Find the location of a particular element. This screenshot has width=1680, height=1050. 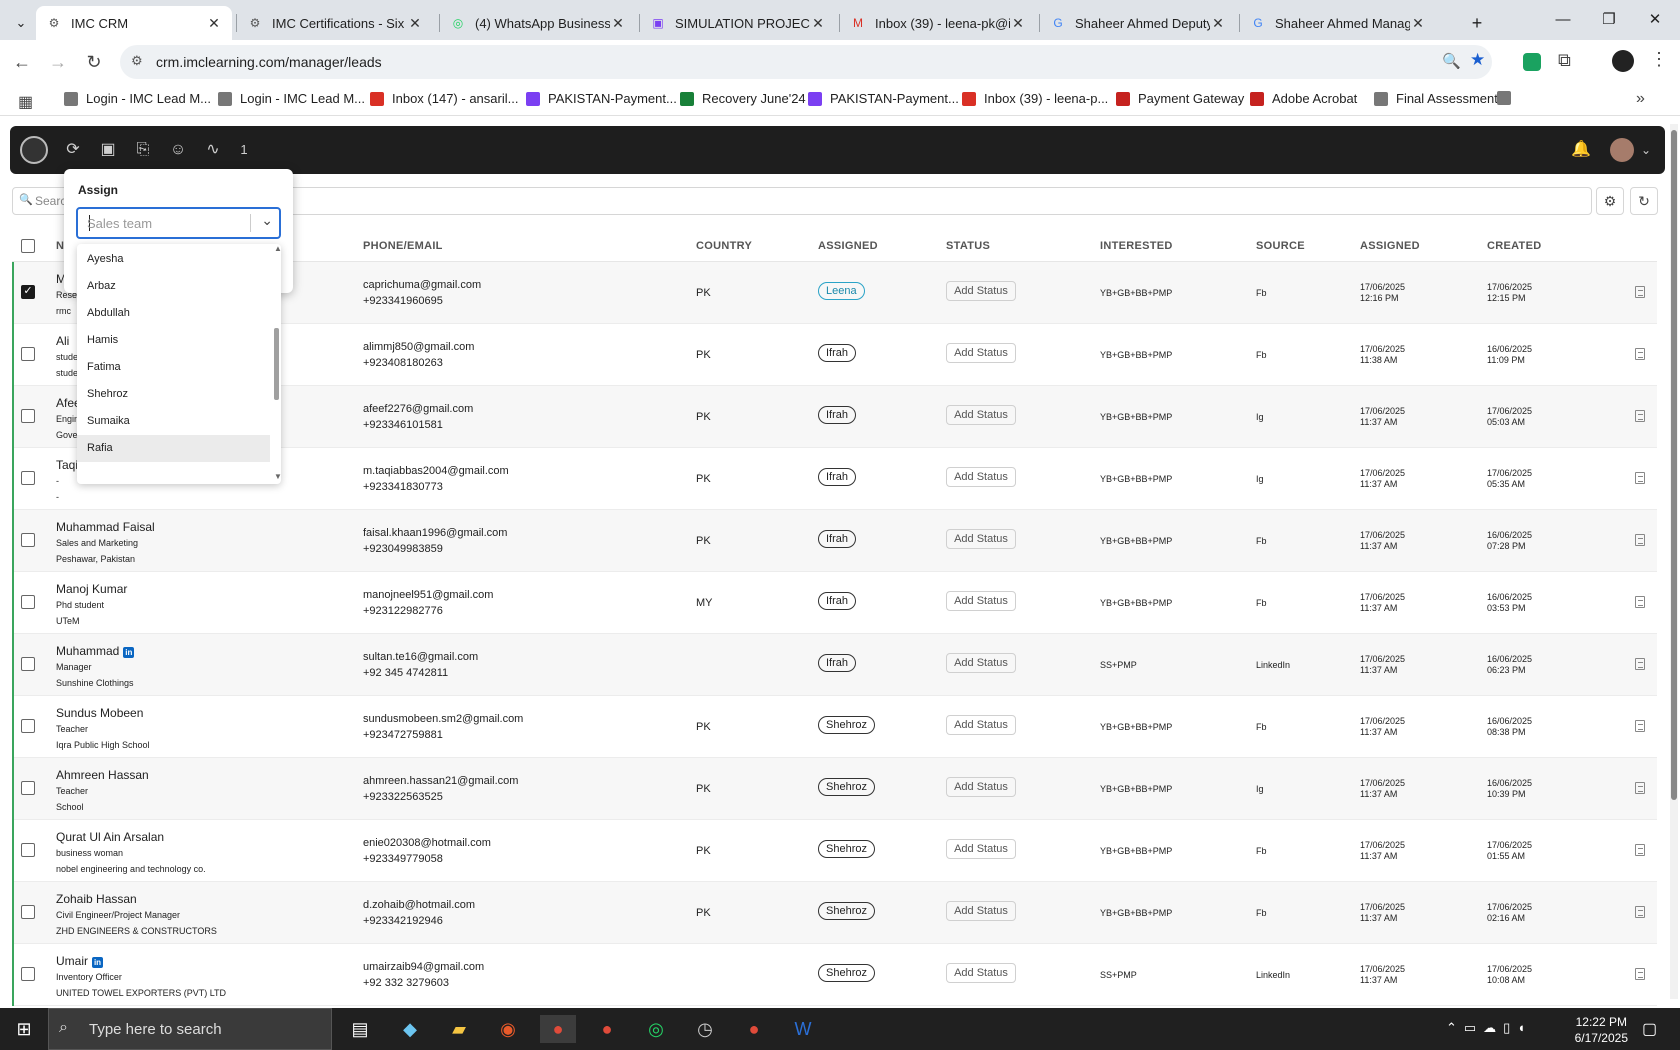

select-all-checkbox is located at coordinates (28, 246).